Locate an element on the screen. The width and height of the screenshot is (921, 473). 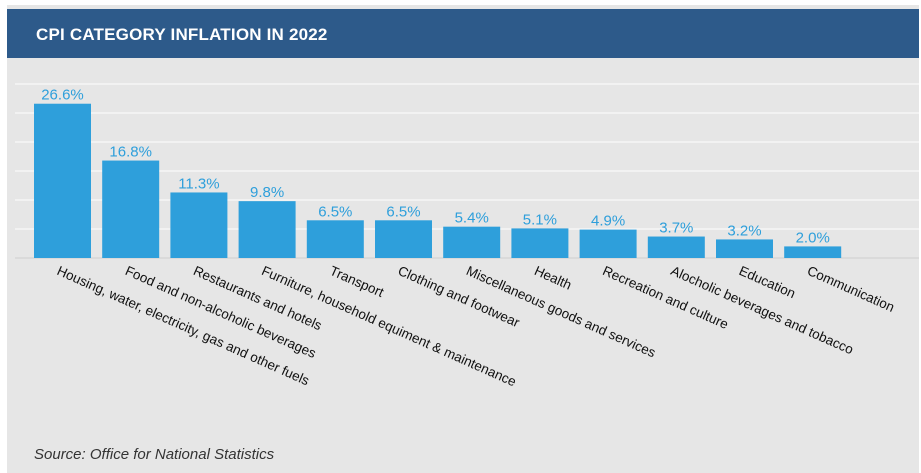
data-label: 9.8% is located at coordinates (267, 192).